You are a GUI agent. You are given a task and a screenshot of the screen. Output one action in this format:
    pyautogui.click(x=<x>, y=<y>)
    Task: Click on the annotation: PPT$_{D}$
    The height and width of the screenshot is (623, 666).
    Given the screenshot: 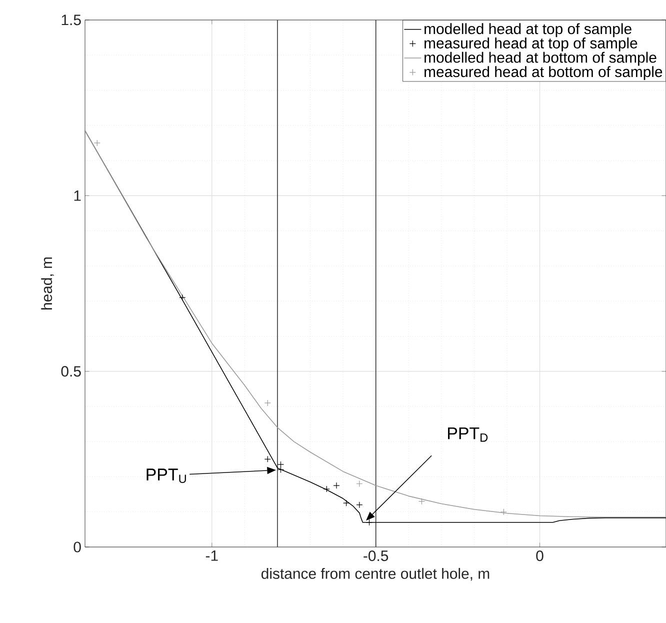 What is the action you would take?
    pyautogui.click(x=468, y=434)
    